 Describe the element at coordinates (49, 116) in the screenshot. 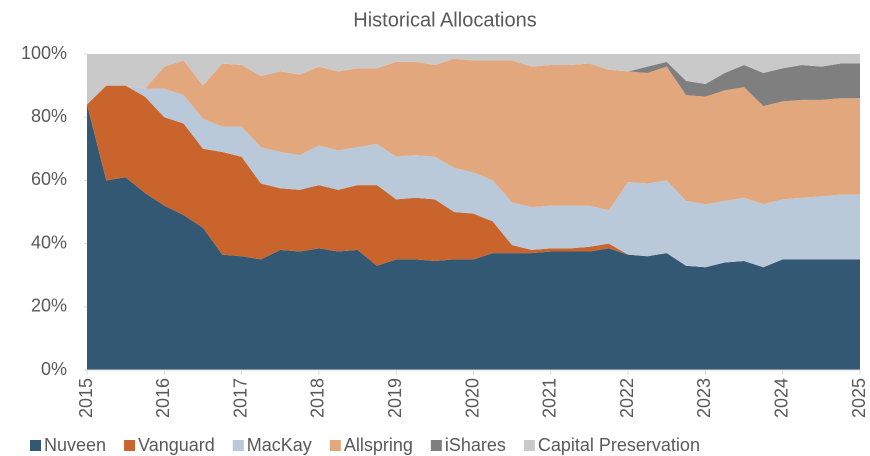

I see `y-tick-label: 80%` at that location.